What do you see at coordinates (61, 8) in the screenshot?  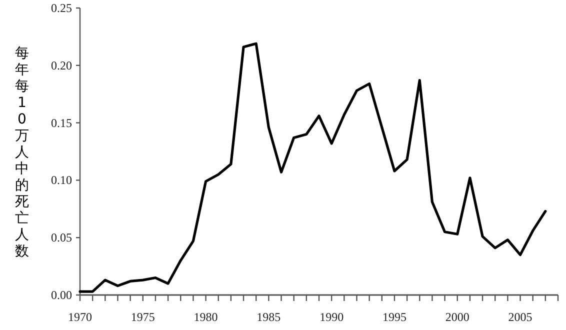 I see `y-tick-label: 0.25` at bounding box center [61, 8].